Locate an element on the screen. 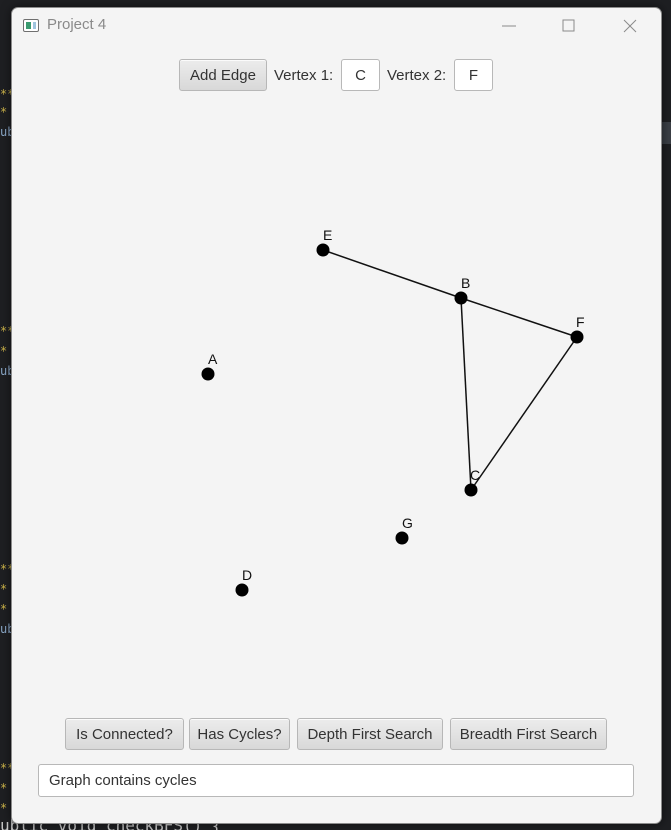  minimize-button is located at coordinates (509, 26).